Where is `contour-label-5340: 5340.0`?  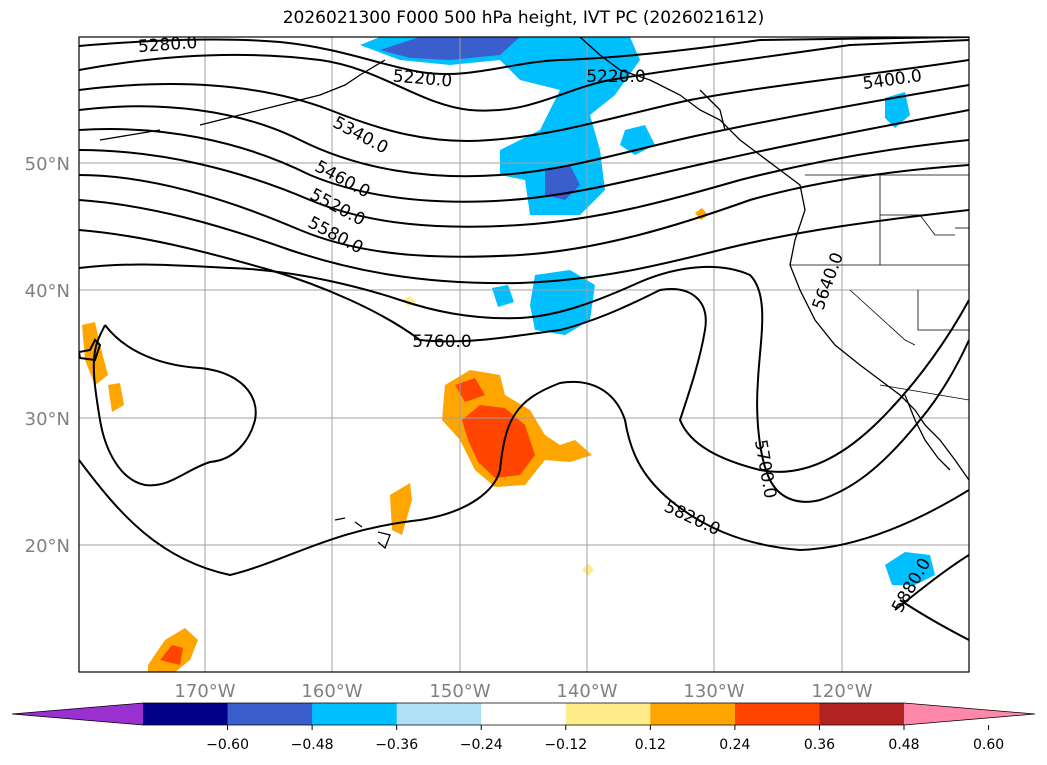 contour-label-5340: 5340.0 is located at coordinates (360, 136).